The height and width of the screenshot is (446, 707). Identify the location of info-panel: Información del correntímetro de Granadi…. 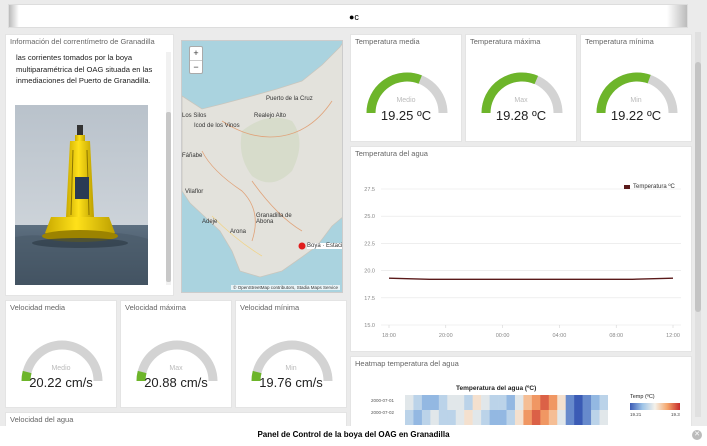
(89, 165).